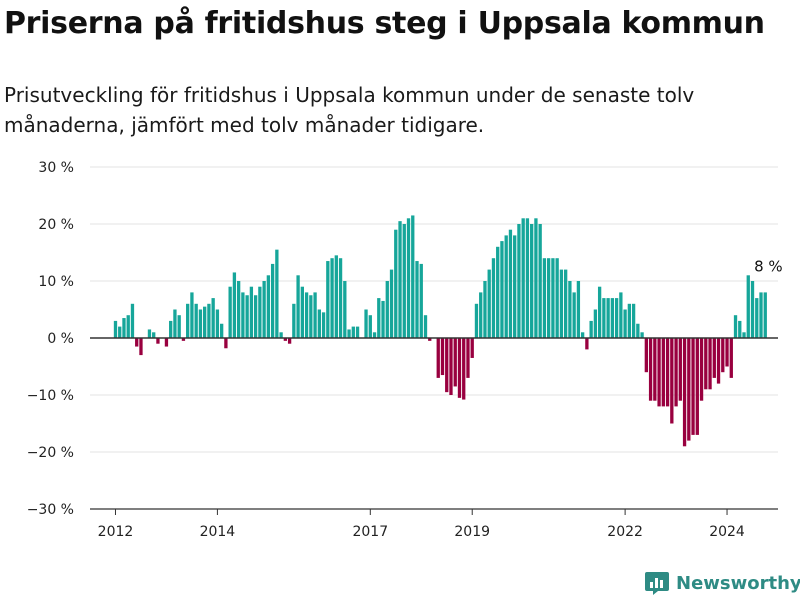 The height and width of the screenshot is (600, 800). Describe the element at coordinates (56, 282) in the screenshot. I see `y-tick-label: 10 %` at that location.